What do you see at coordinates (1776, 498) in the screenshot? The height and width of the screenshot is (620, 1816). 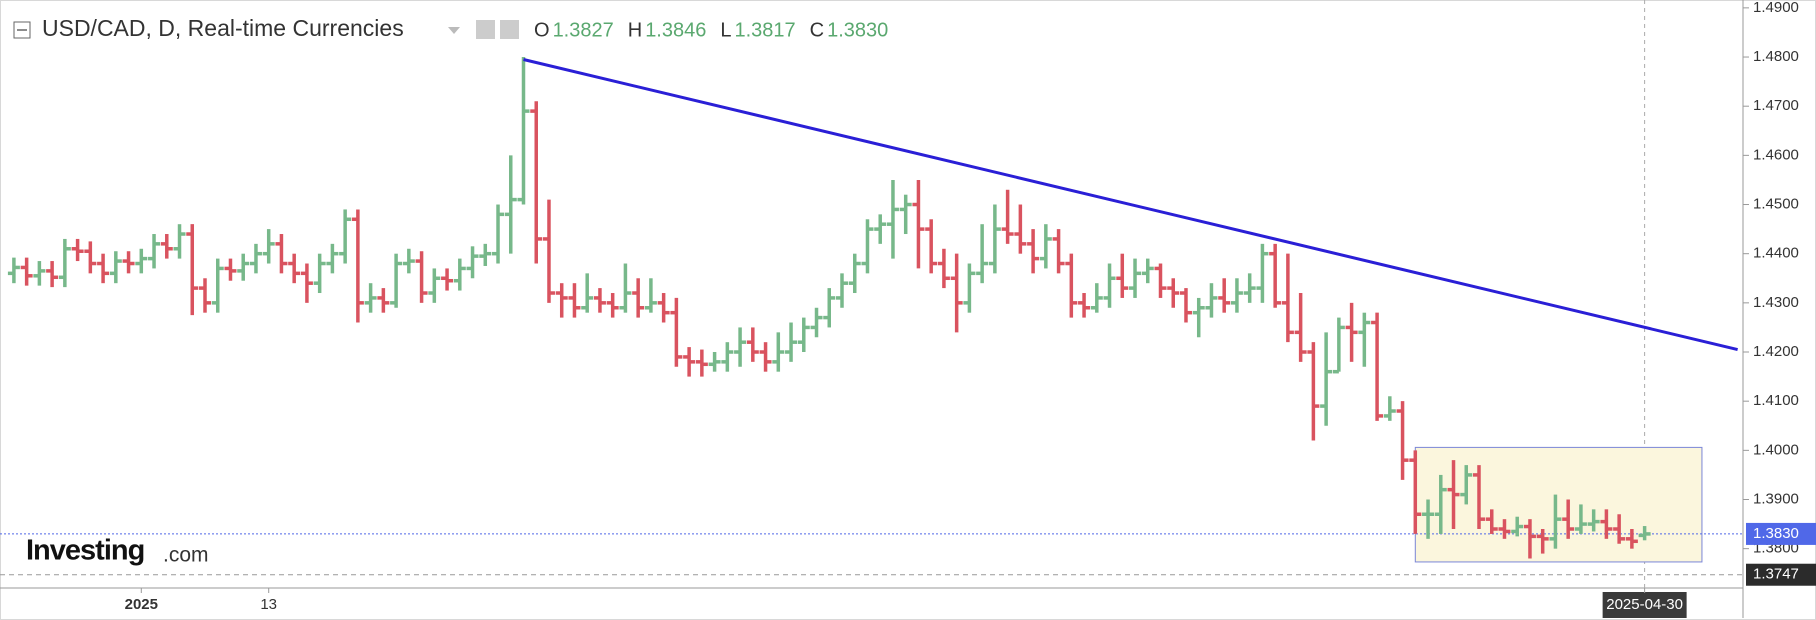 I see `y-tick-label: 1.3900` at bounding box center [1776, 498].